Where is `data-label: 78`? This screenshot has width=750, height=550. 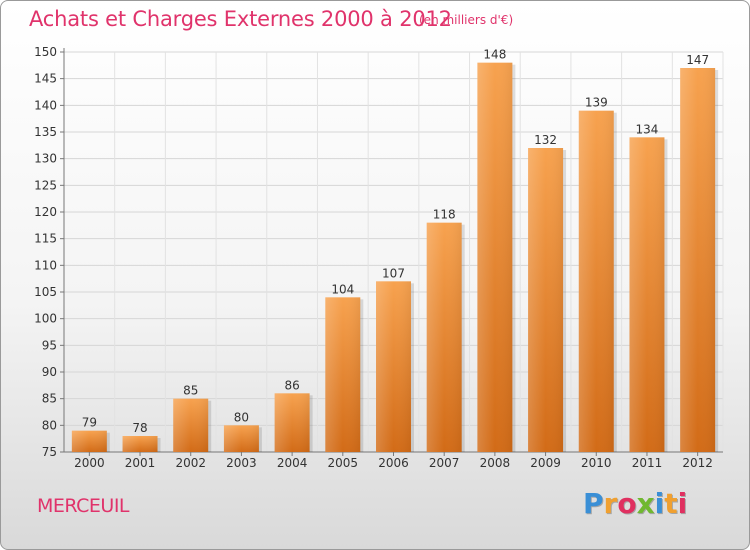
data-label: 78 is located at coordinates (139, 428).